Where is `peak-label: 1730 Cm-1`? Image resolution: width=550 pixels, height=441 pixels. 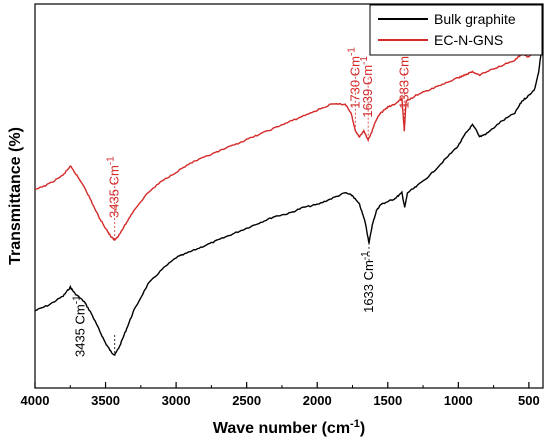
peak-label: 1730 Cm-1 is located at coordinates (354, 78).